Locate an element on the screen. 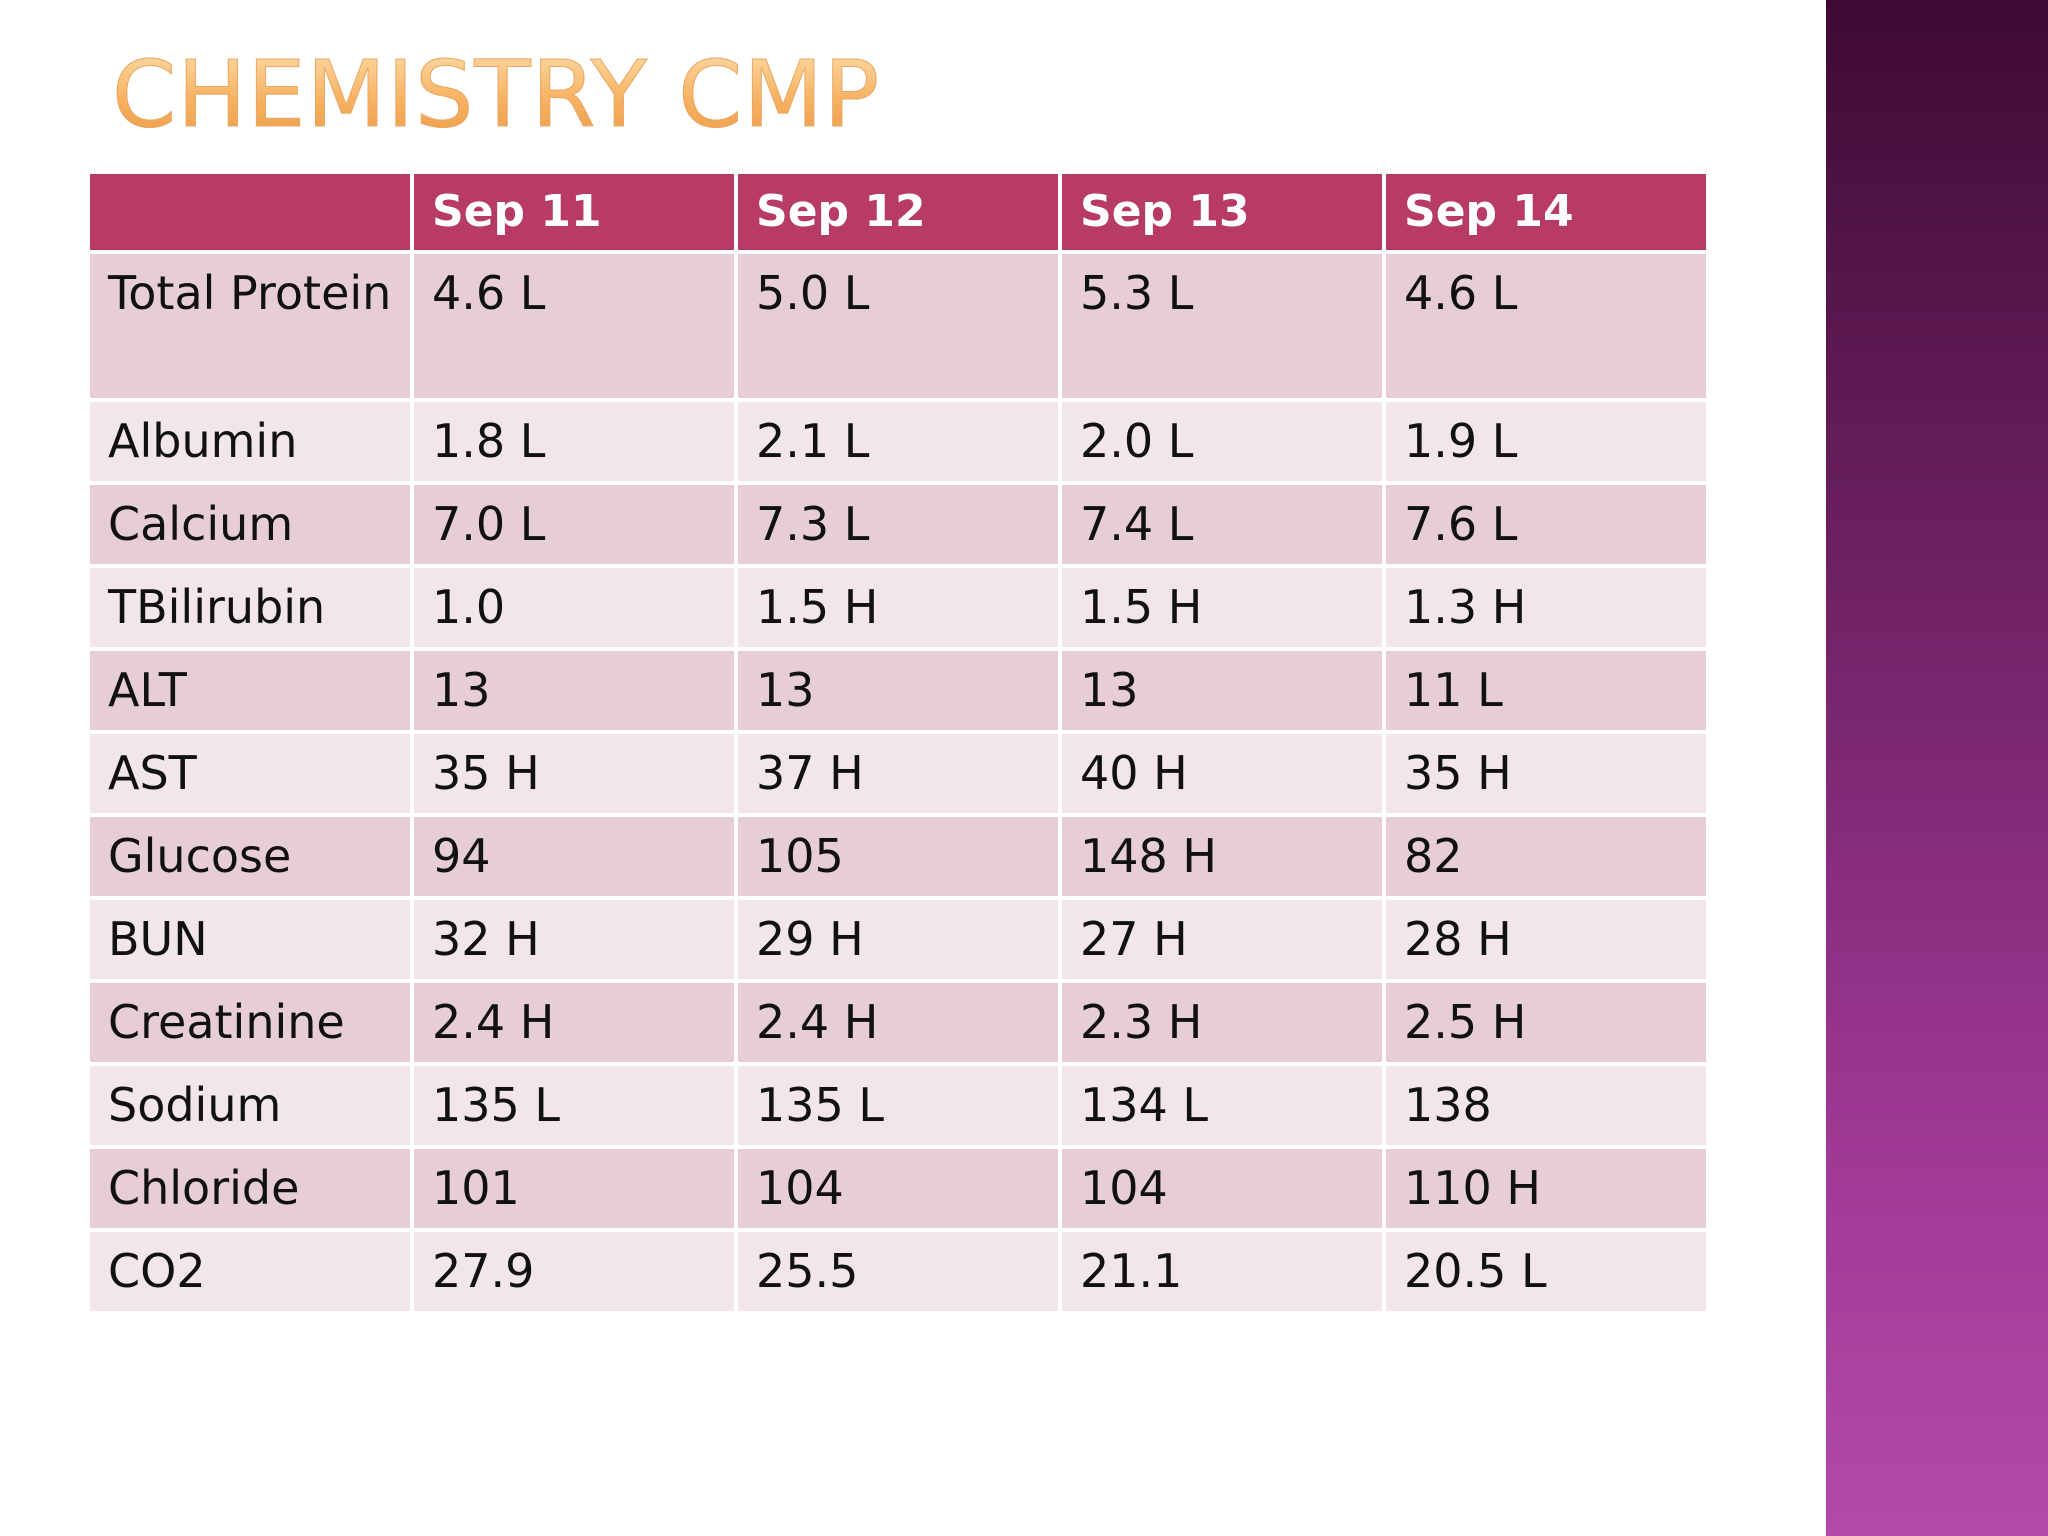  table-row: Total Protein 4.6 L 5.0 L 5.3 L 4.6 L is located at coordinates (898, 326).